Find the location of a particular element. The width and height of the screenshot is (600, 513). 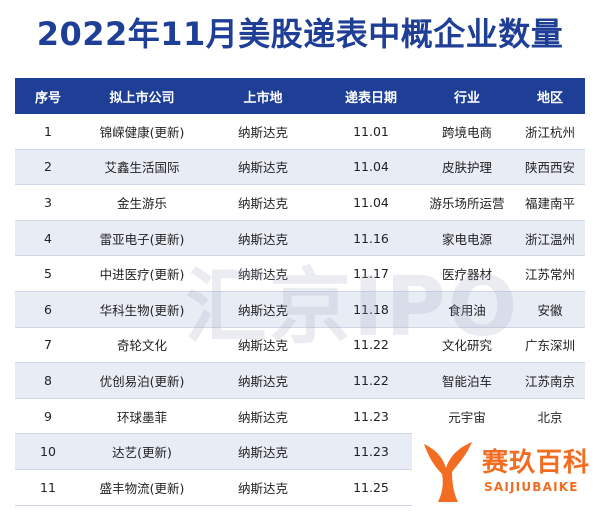

cell-index: 5 is located at coordinates (48, 274).